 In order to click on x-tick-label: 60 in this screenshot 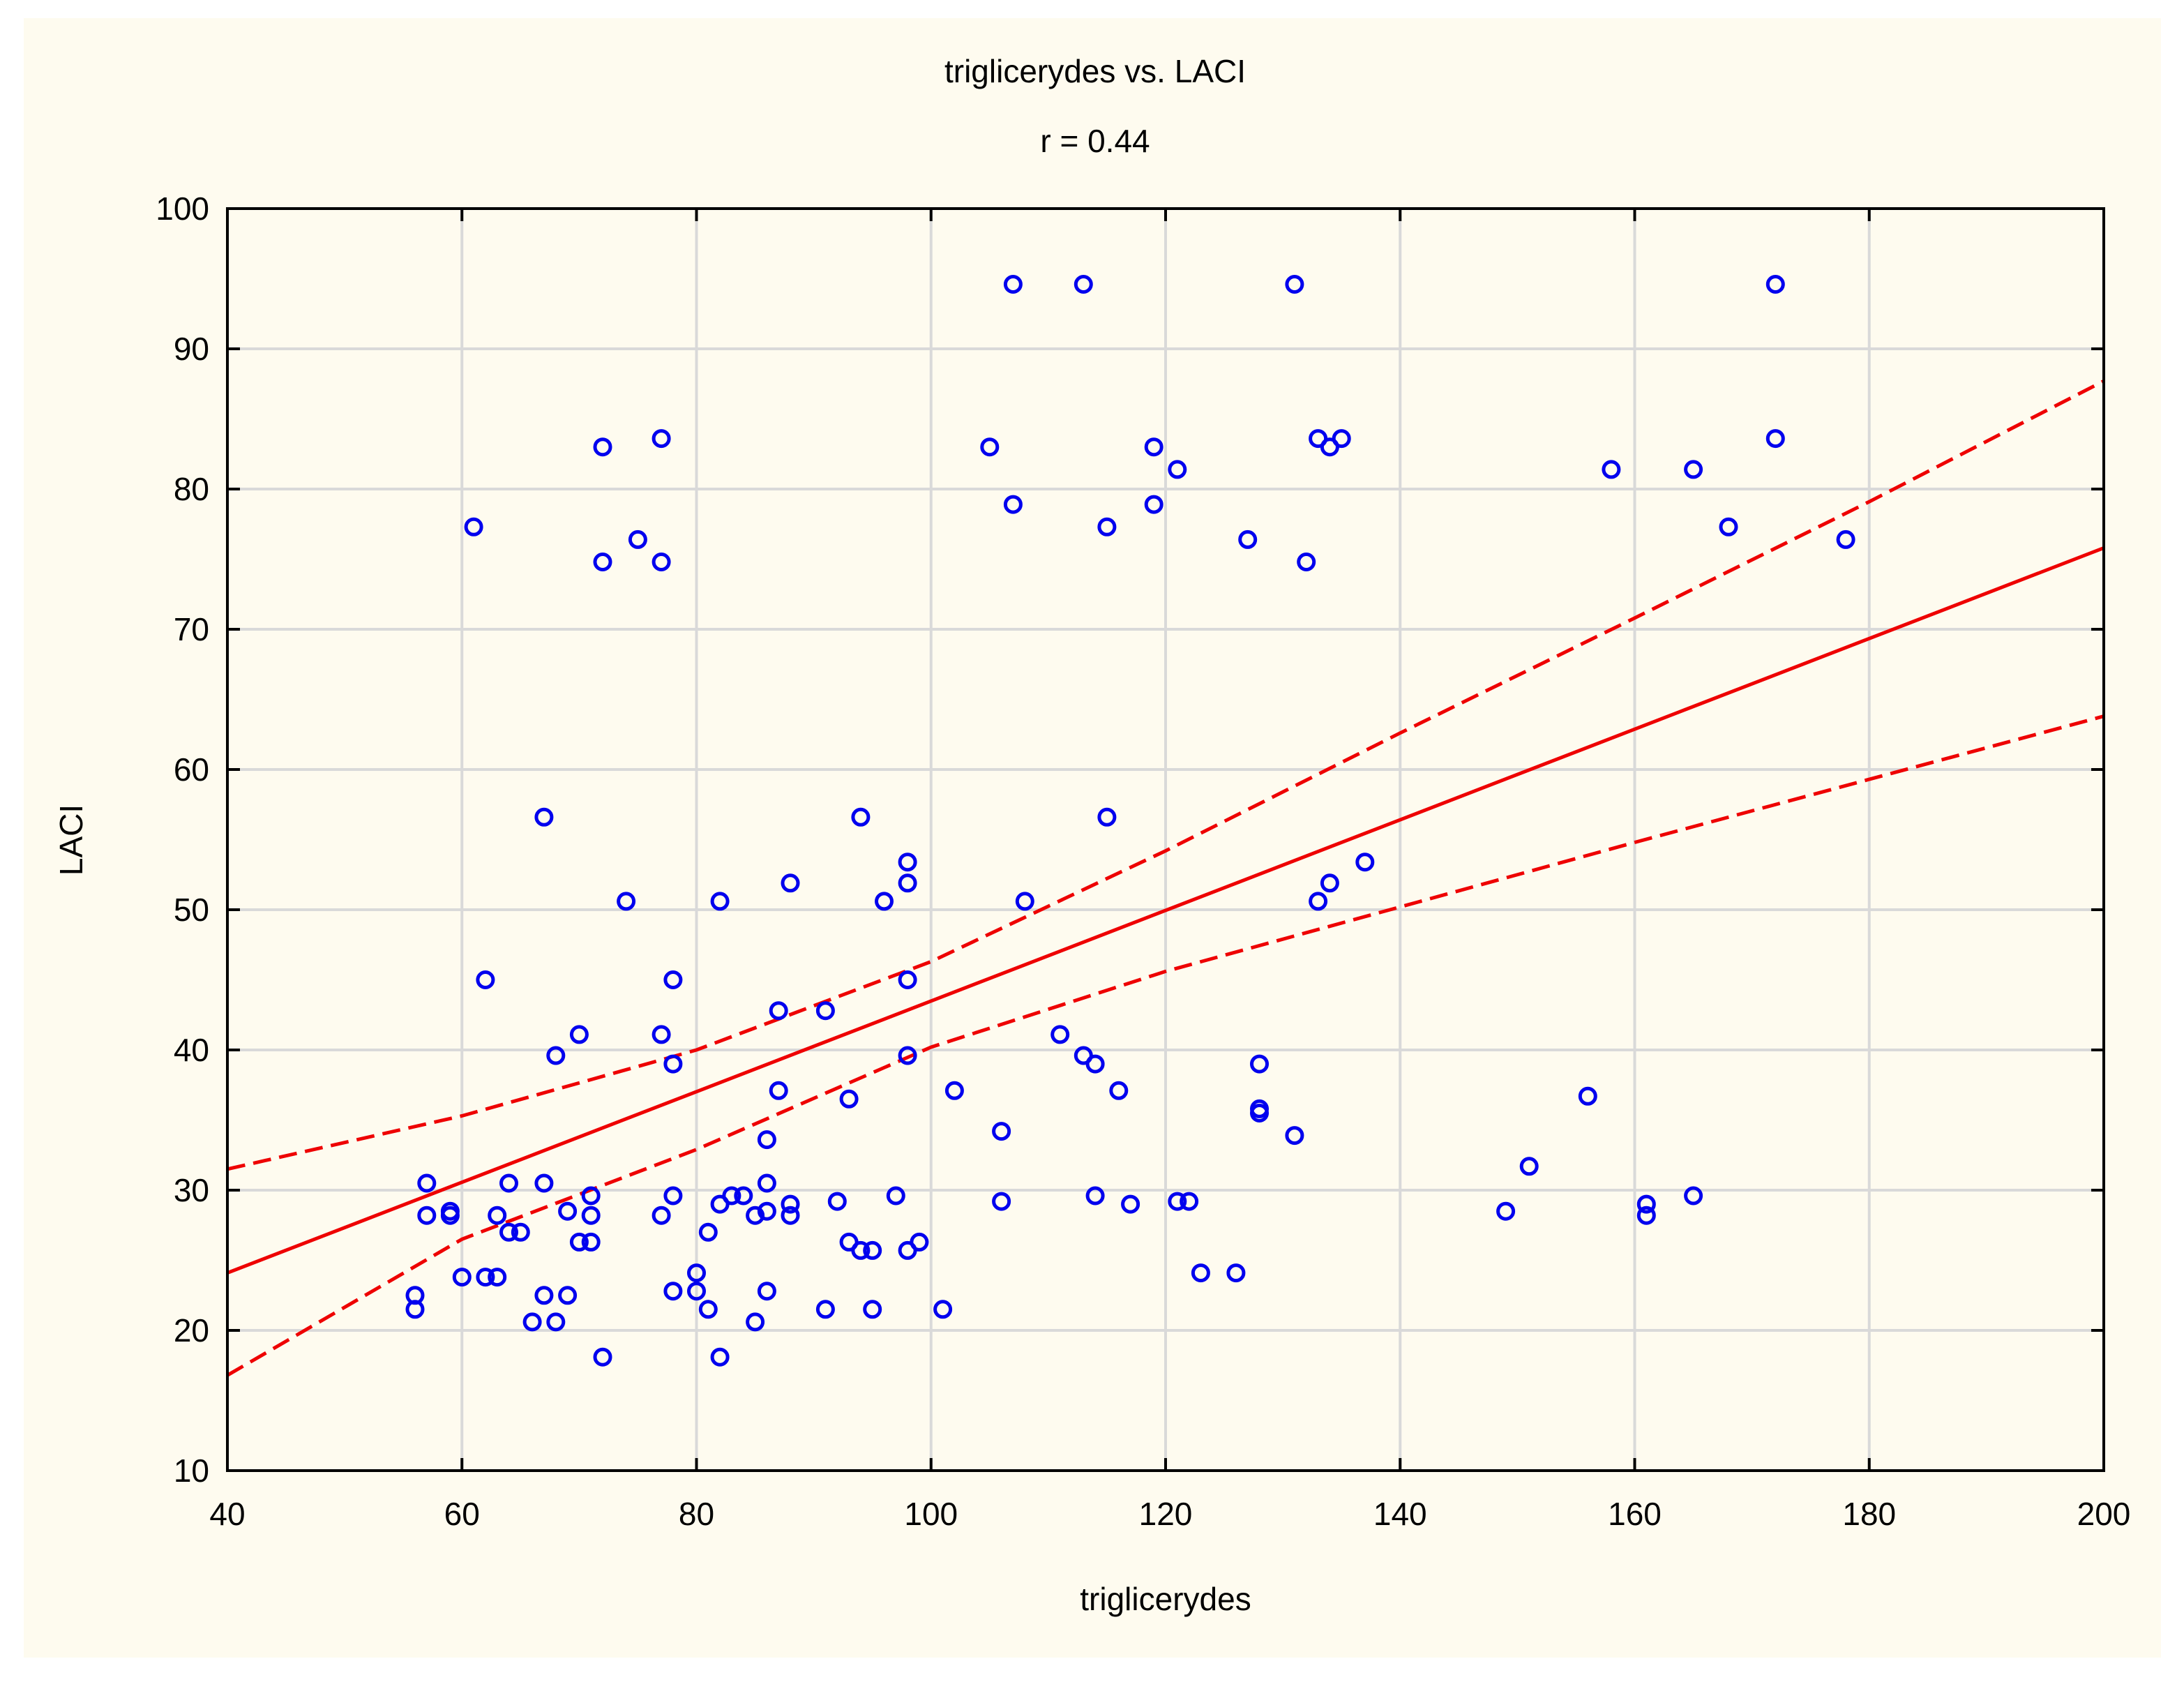, I will do `click(462, 1514)`.